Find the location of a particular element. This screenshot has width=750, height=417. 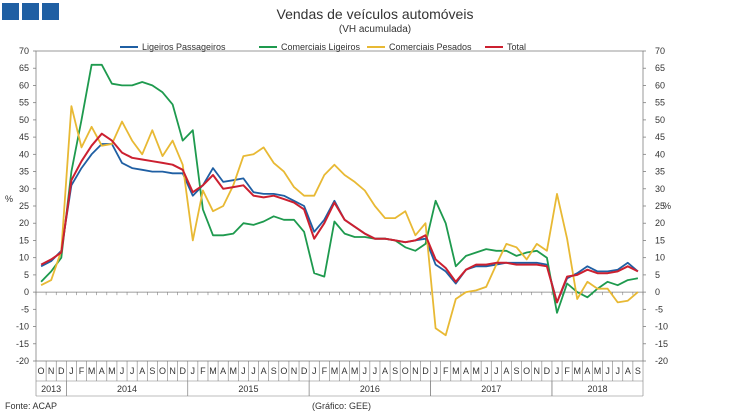

y-tick-label-left: -5 is located at coordinates (25, 309).